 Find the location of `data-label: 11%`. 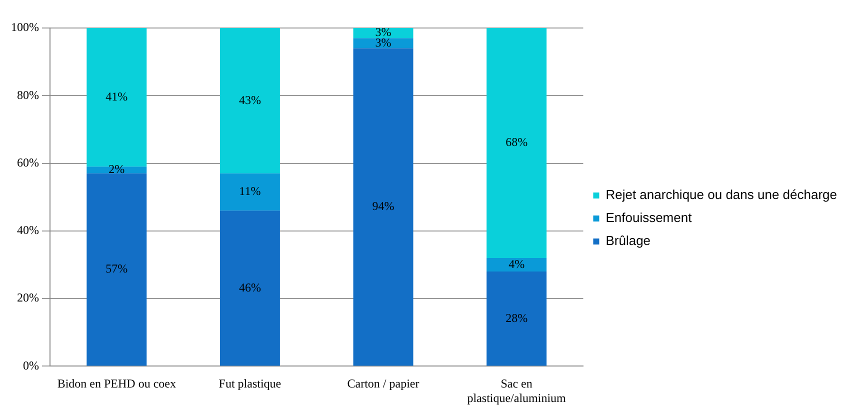

data-label: 11% is located at coordinates (250, 191).